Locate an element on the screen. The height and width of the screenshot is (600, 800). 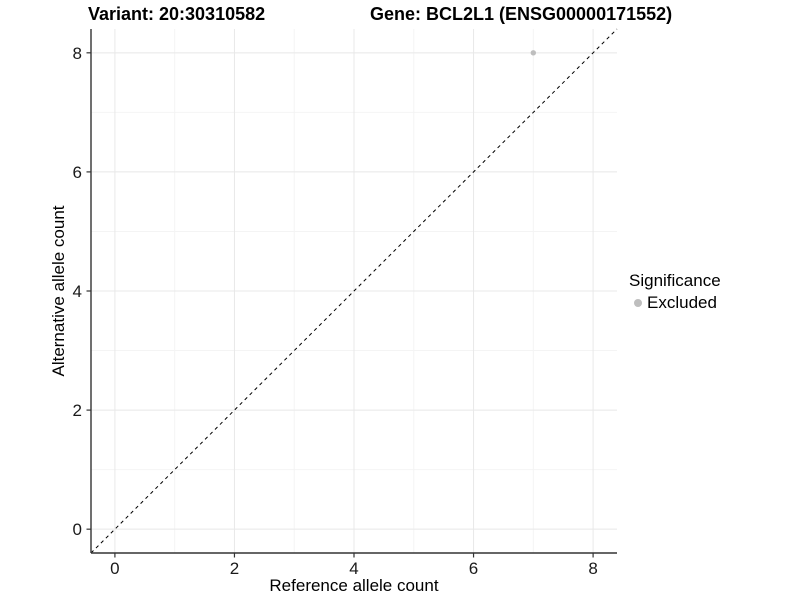
y-tick-label: 2 is located at coordinates (77, 410).